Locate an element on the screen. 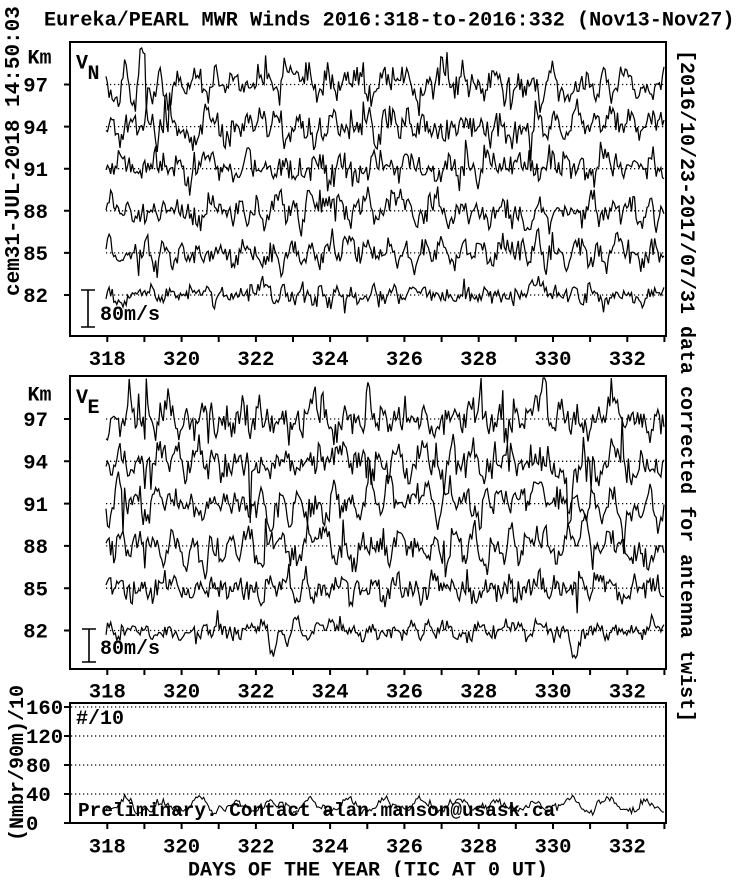  svg-text: (Nmbr/90m)/10 is located at coordinates (18, 763).